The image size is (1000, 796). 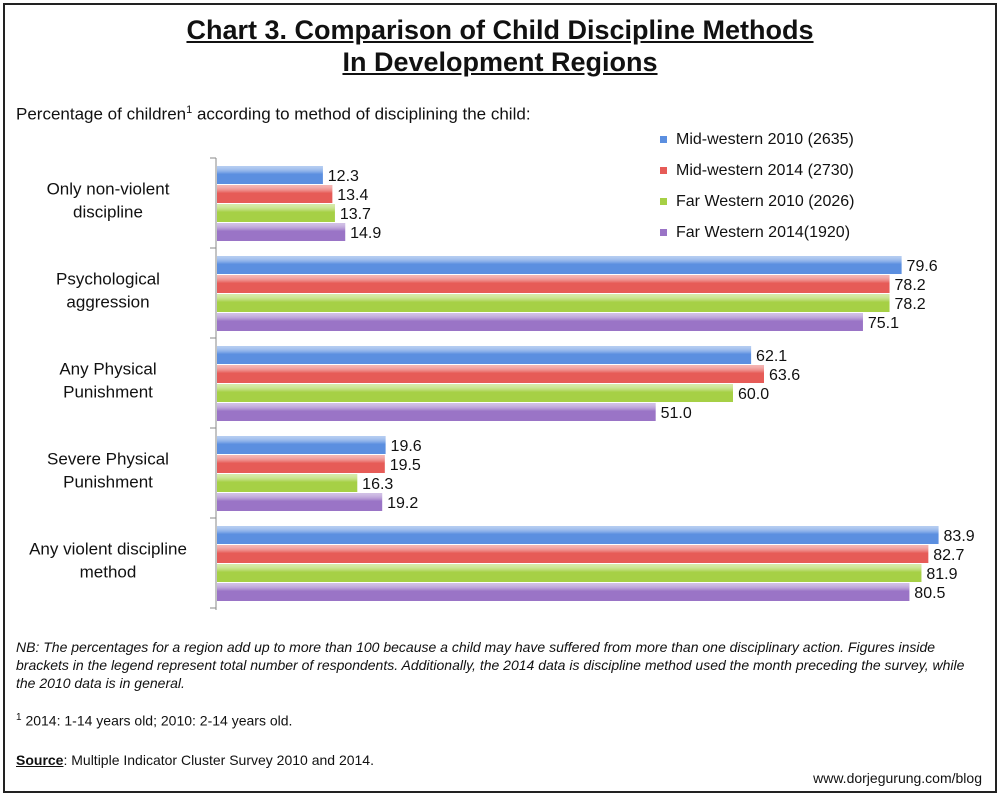 What do you see at coordinates (765, 201) in the screenshot?
I see `legend-entry: Far Western 2010 (2026)` at bounding box center [765, 201].